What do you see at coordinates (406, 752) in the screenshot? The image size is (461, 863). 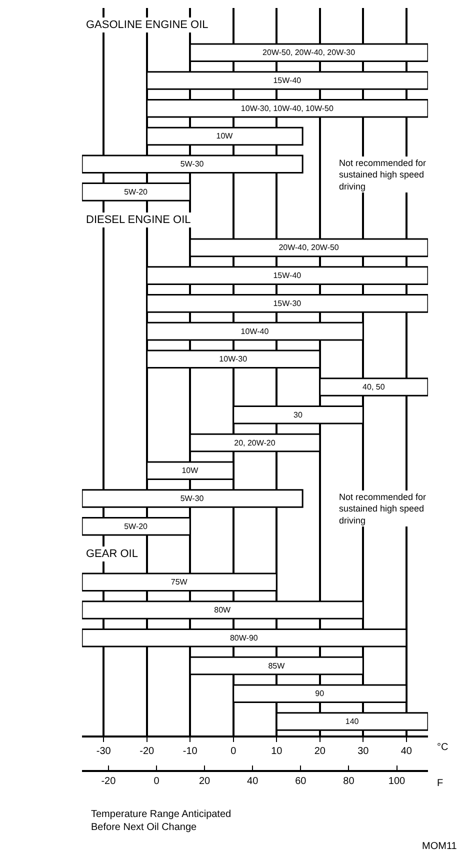 I see `x-tick-label: 40` at bounding box center [406, 752].